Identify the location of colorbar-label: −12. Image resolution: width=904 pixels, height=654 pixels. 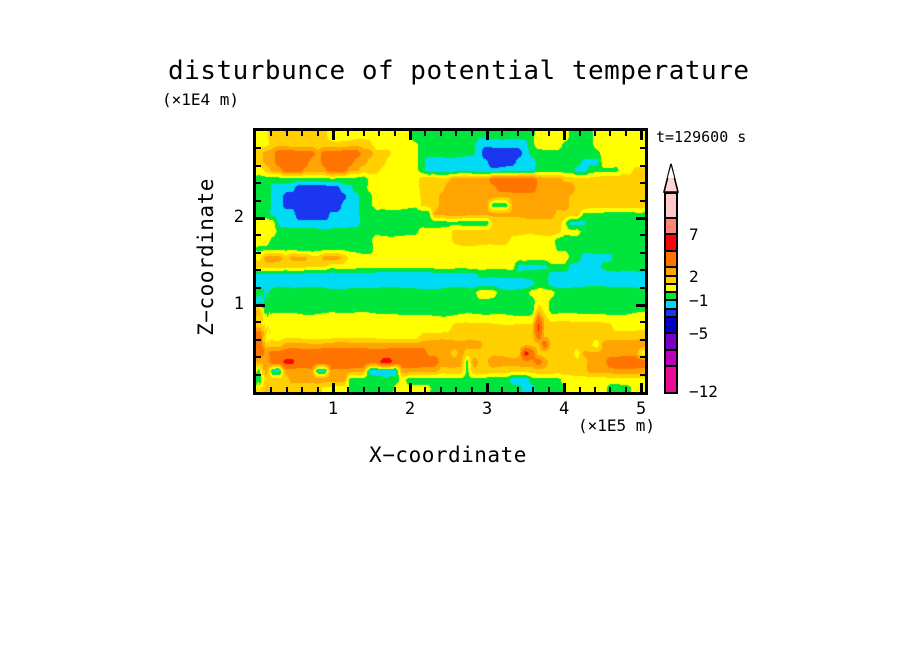
(703, 391).